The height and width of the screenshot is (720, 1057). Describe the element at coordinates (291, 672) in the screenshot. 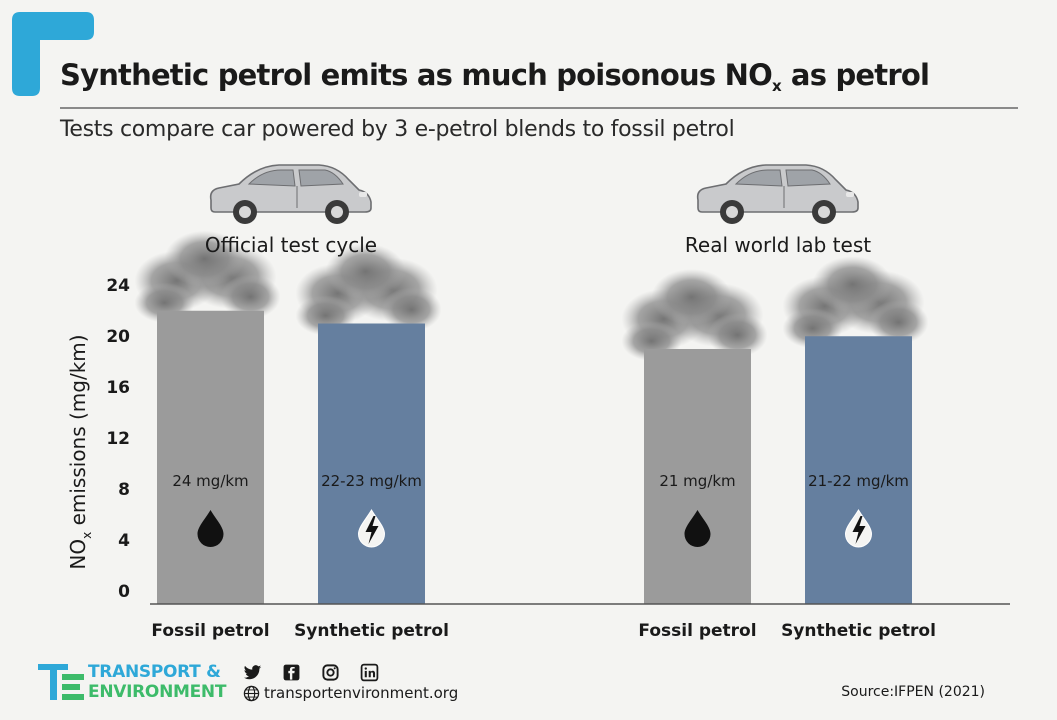

I see `facebook-icon` at that location.